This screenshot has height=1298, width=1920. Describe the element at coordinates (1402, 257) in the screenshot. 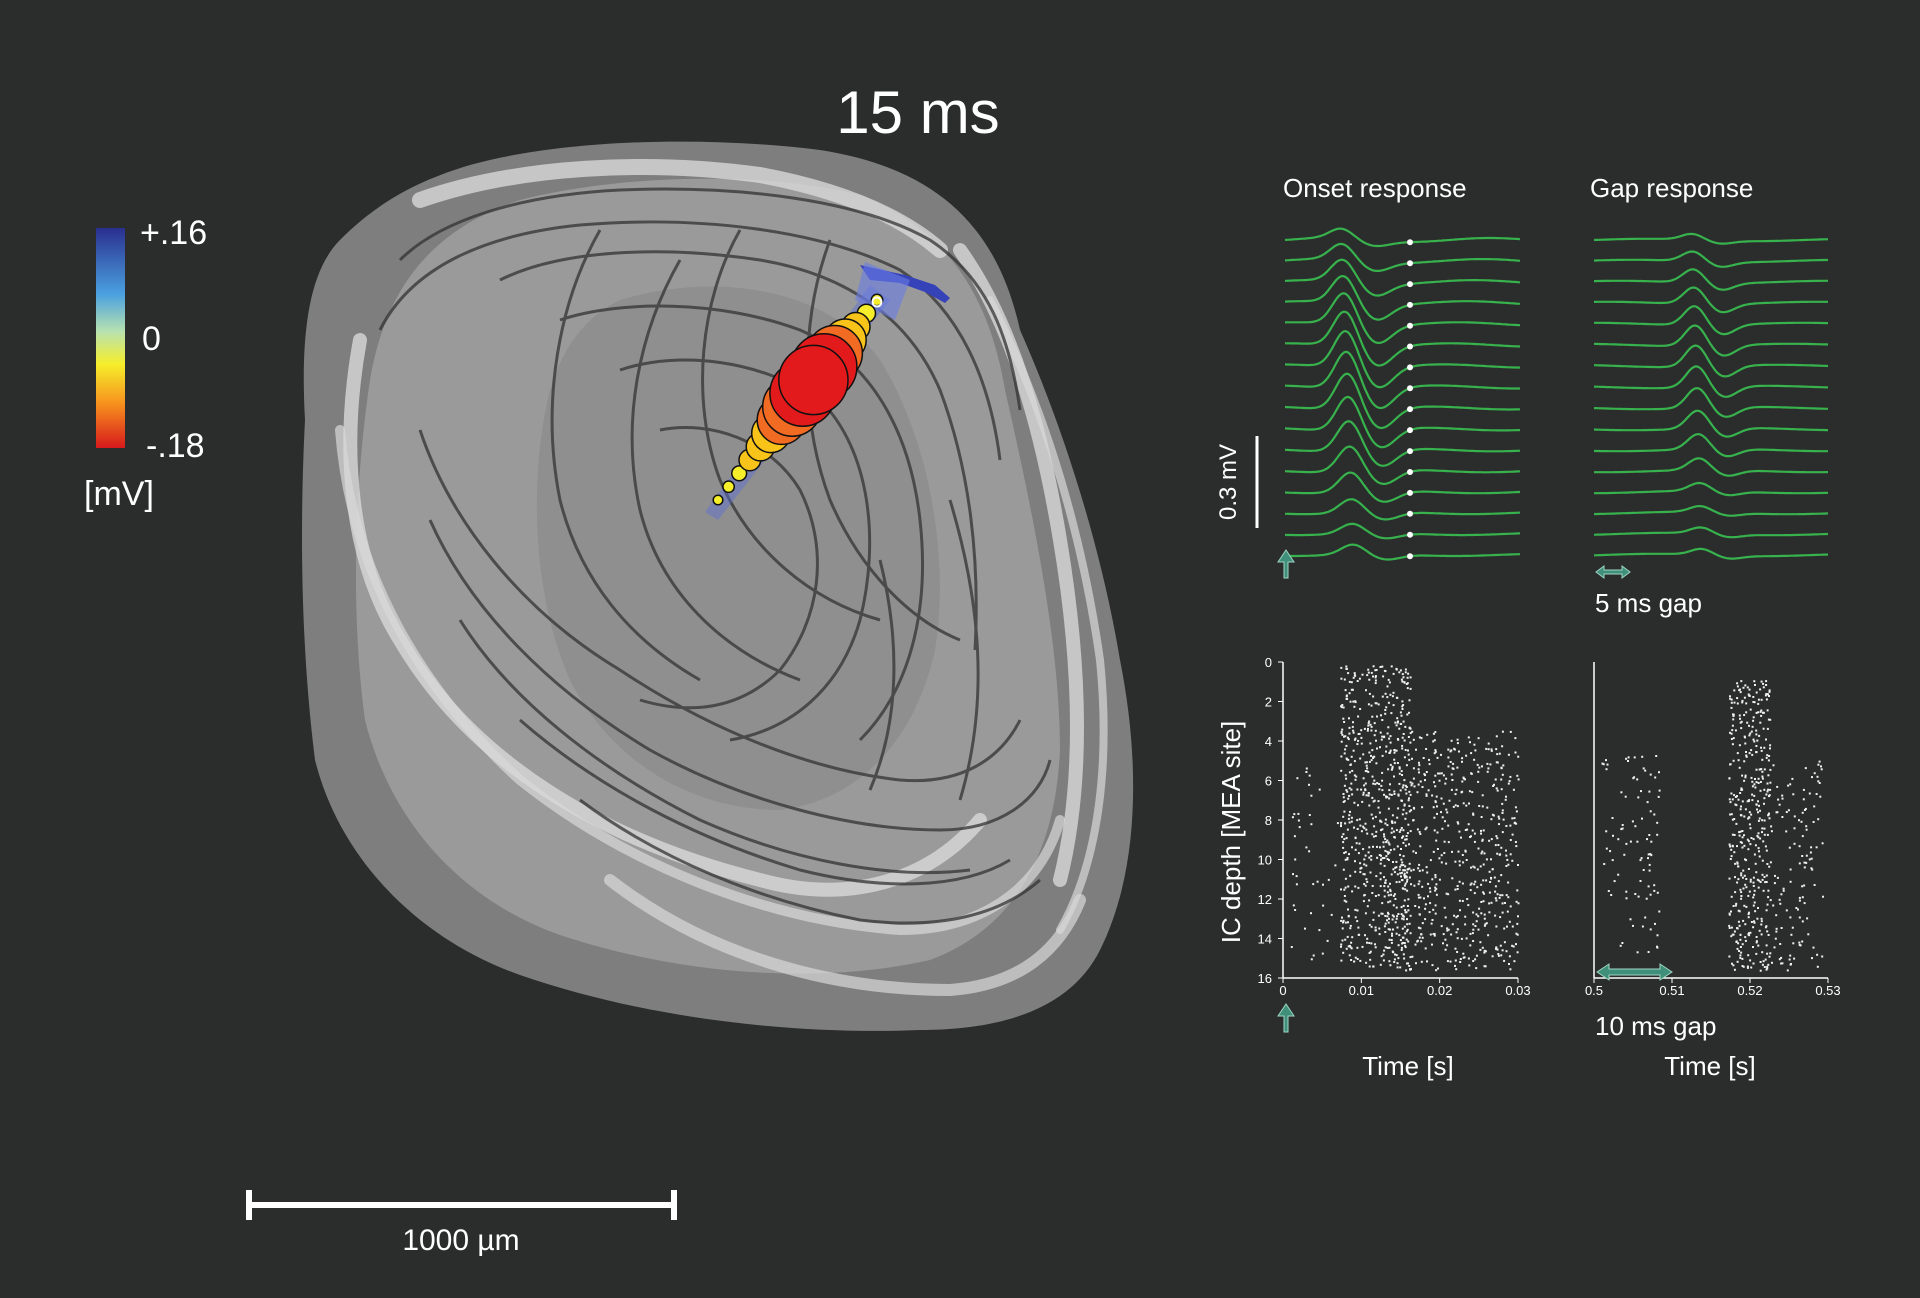

I see `trace` at that location.